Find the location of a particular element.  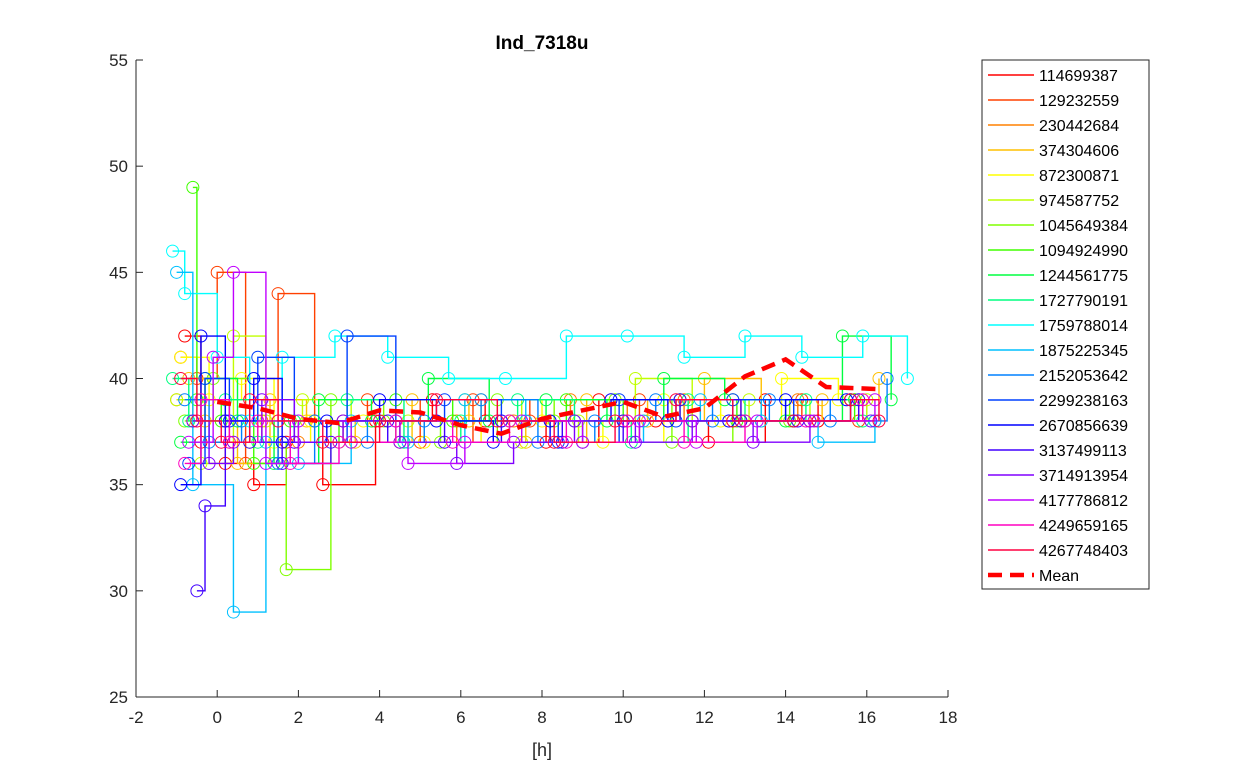

legend-item: 1045649384 is located at coordinates (1058, 226).